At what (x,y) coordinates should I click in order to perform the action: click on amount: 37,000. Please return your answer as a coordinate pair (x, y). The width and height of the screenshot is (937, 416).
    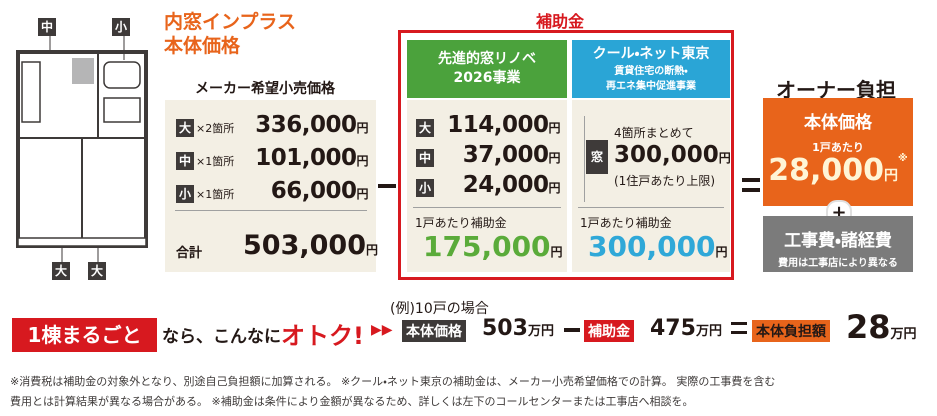
    Looking at the image, I should click on (505, 155).